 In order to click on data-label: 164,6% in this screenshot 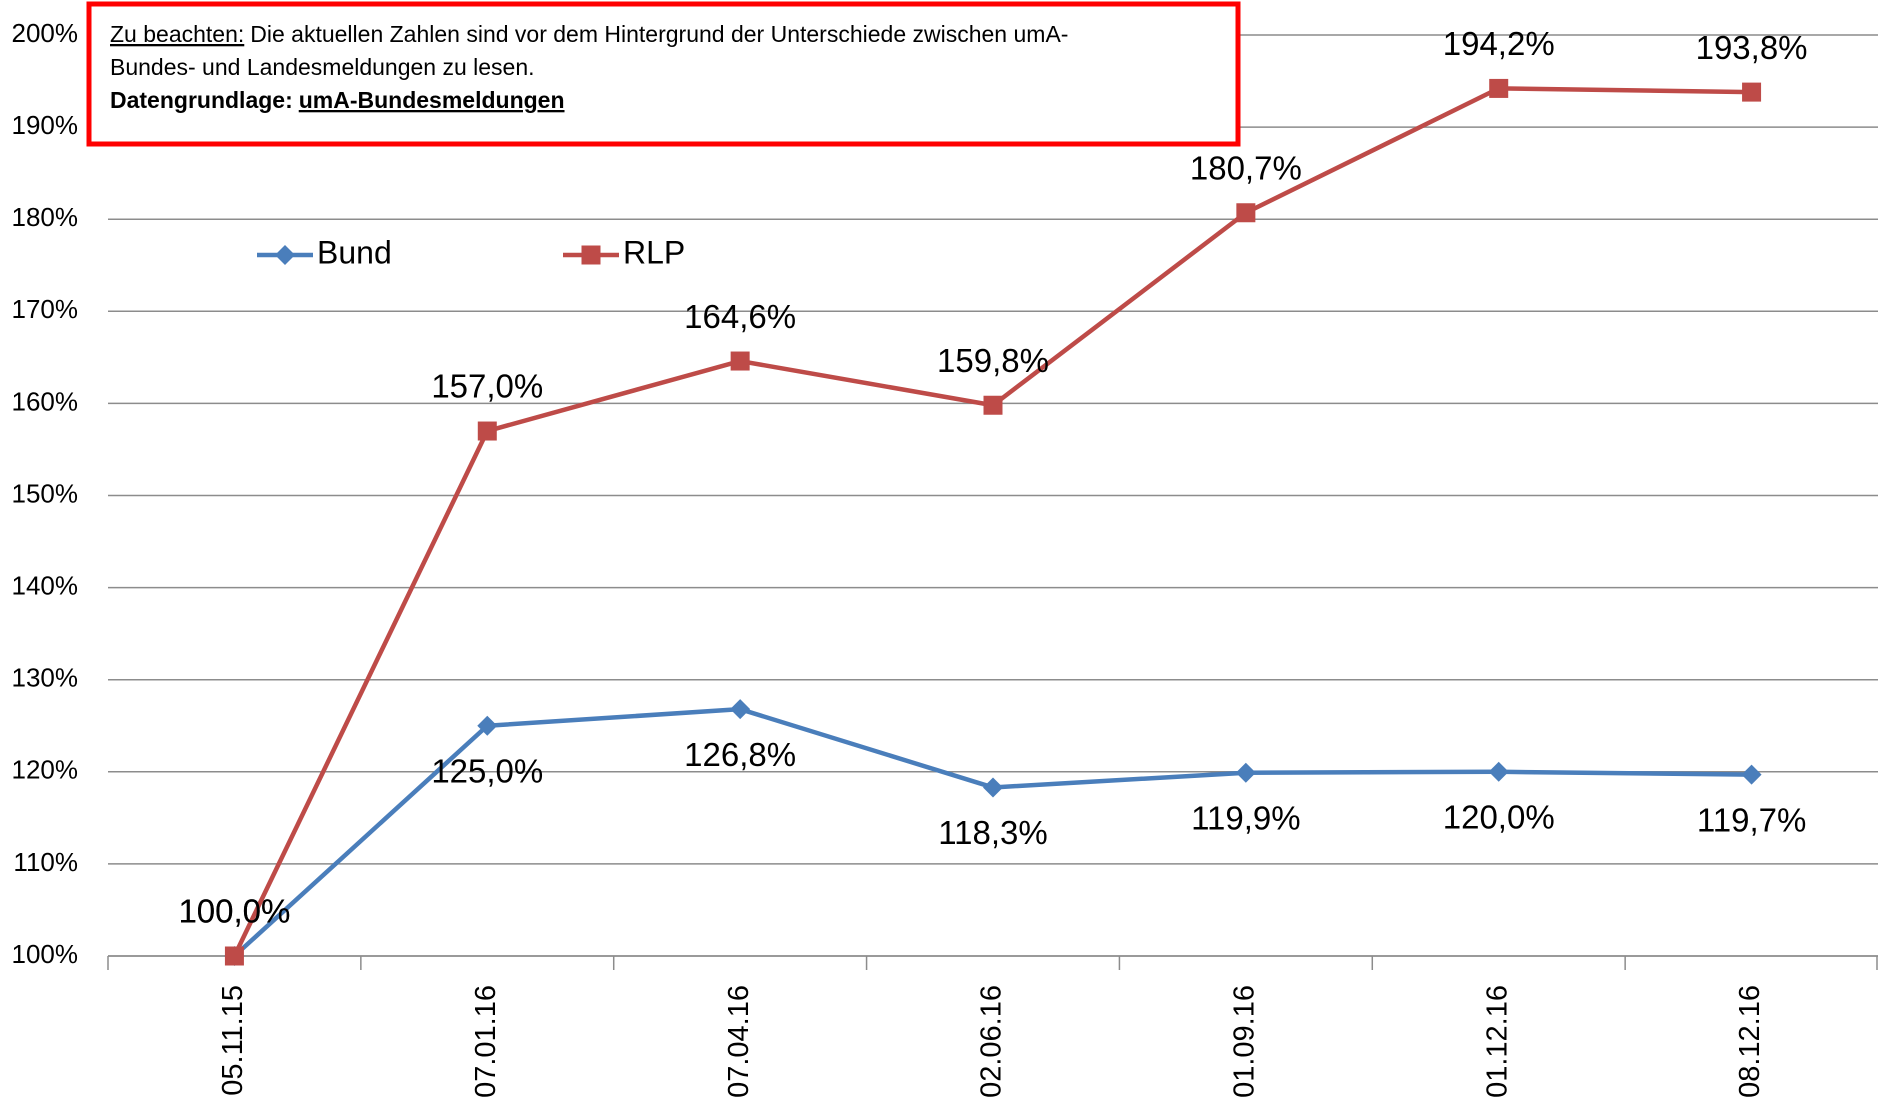, I will do `click(740, 316)`.